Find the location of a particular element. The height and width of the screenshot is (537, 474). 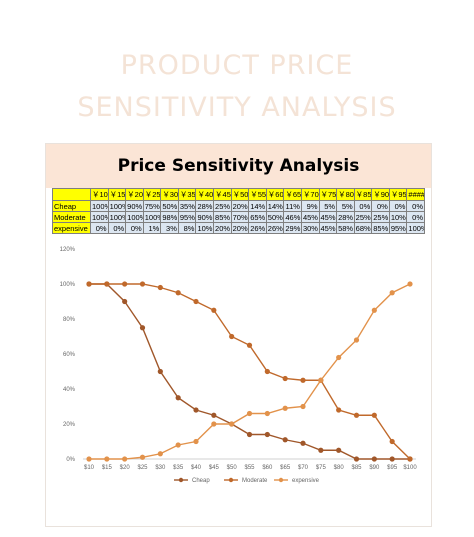

price-header-cell: ￥35 is located at coordinates (187, 194).